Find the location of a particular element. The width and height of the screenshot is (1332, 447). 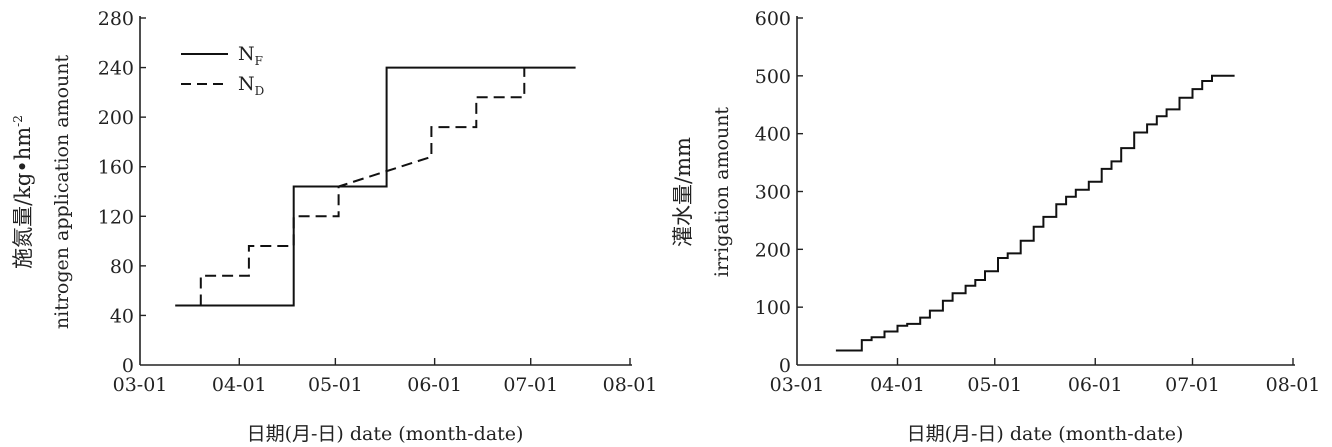

y-tick-label: 300 is located at coordinates (773, 193).